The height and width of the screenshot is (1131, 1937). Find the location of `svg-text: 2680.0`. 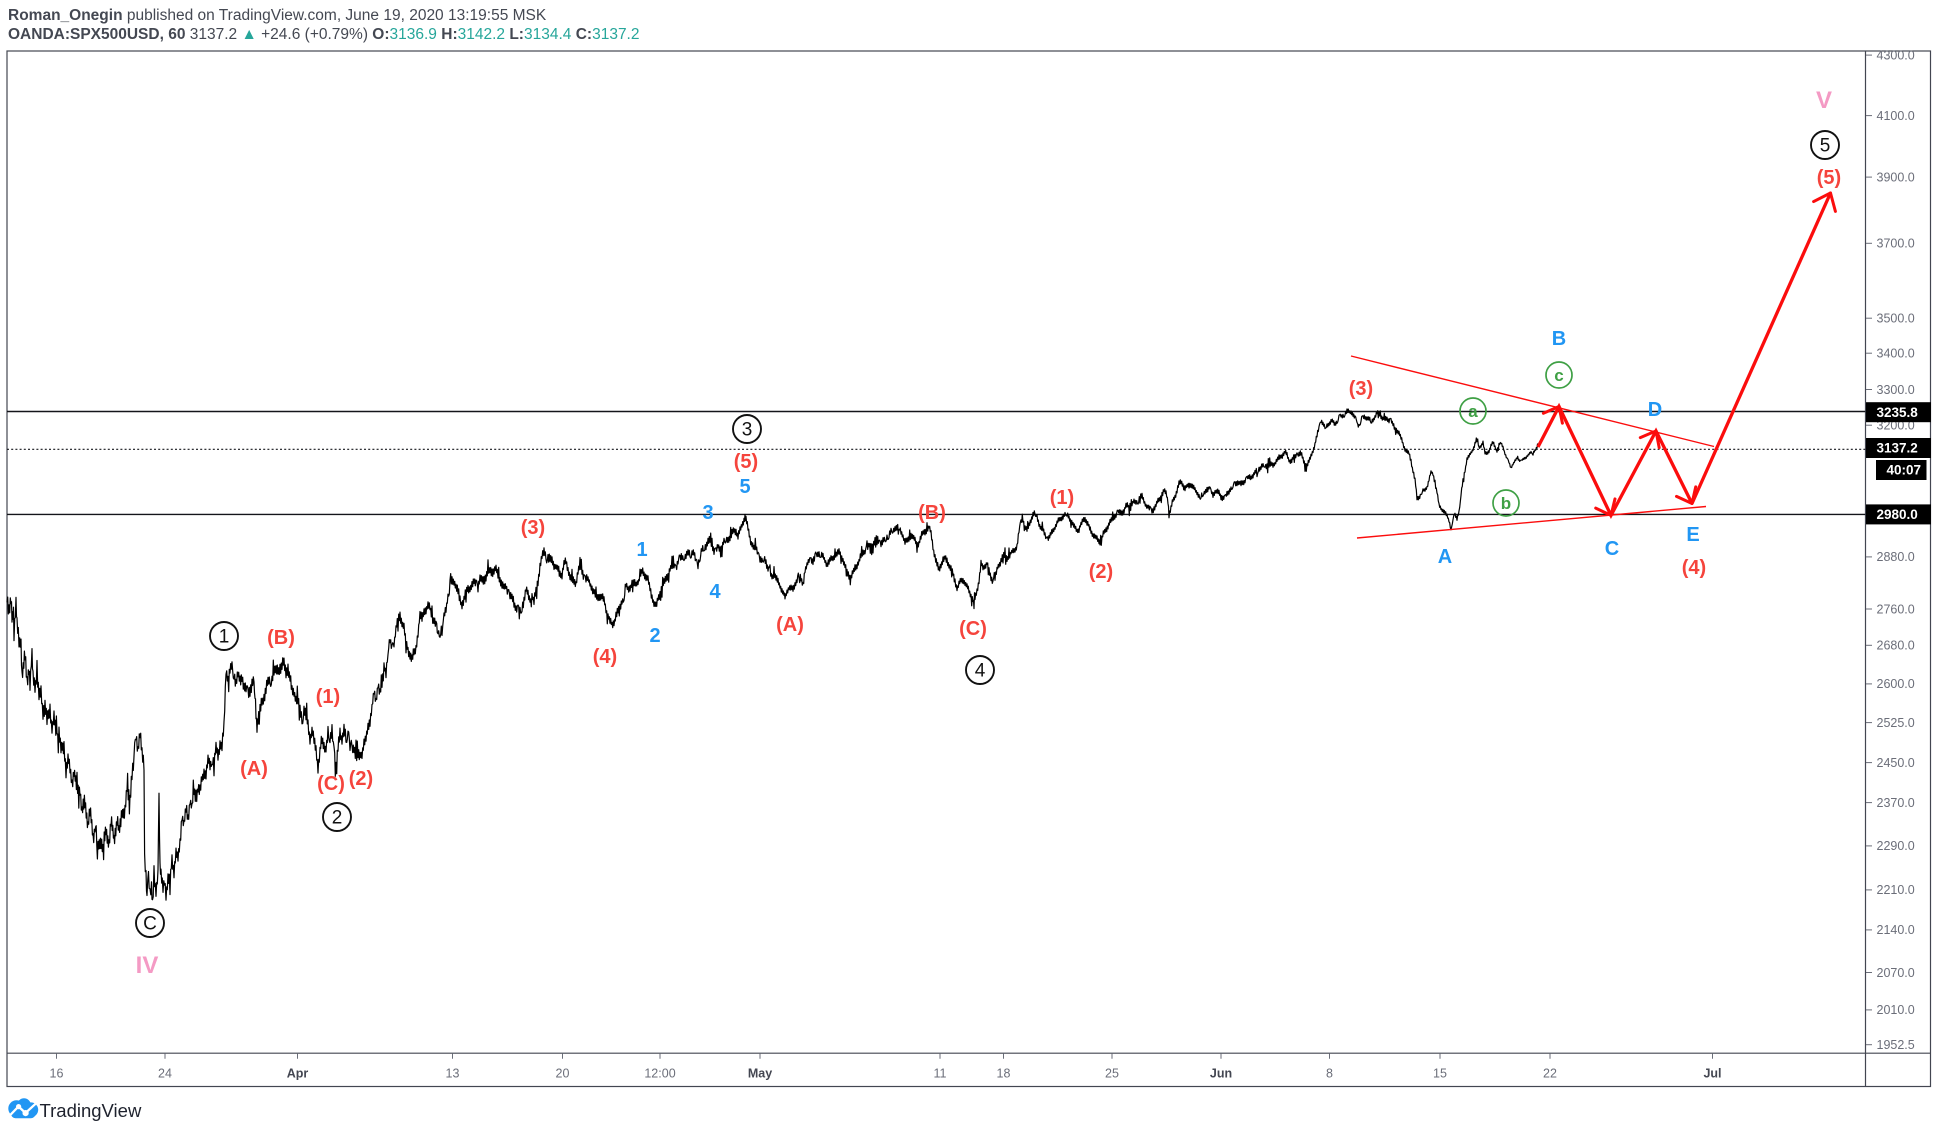

svg-text: 2680.0 is located at coordinates (1896, 646).